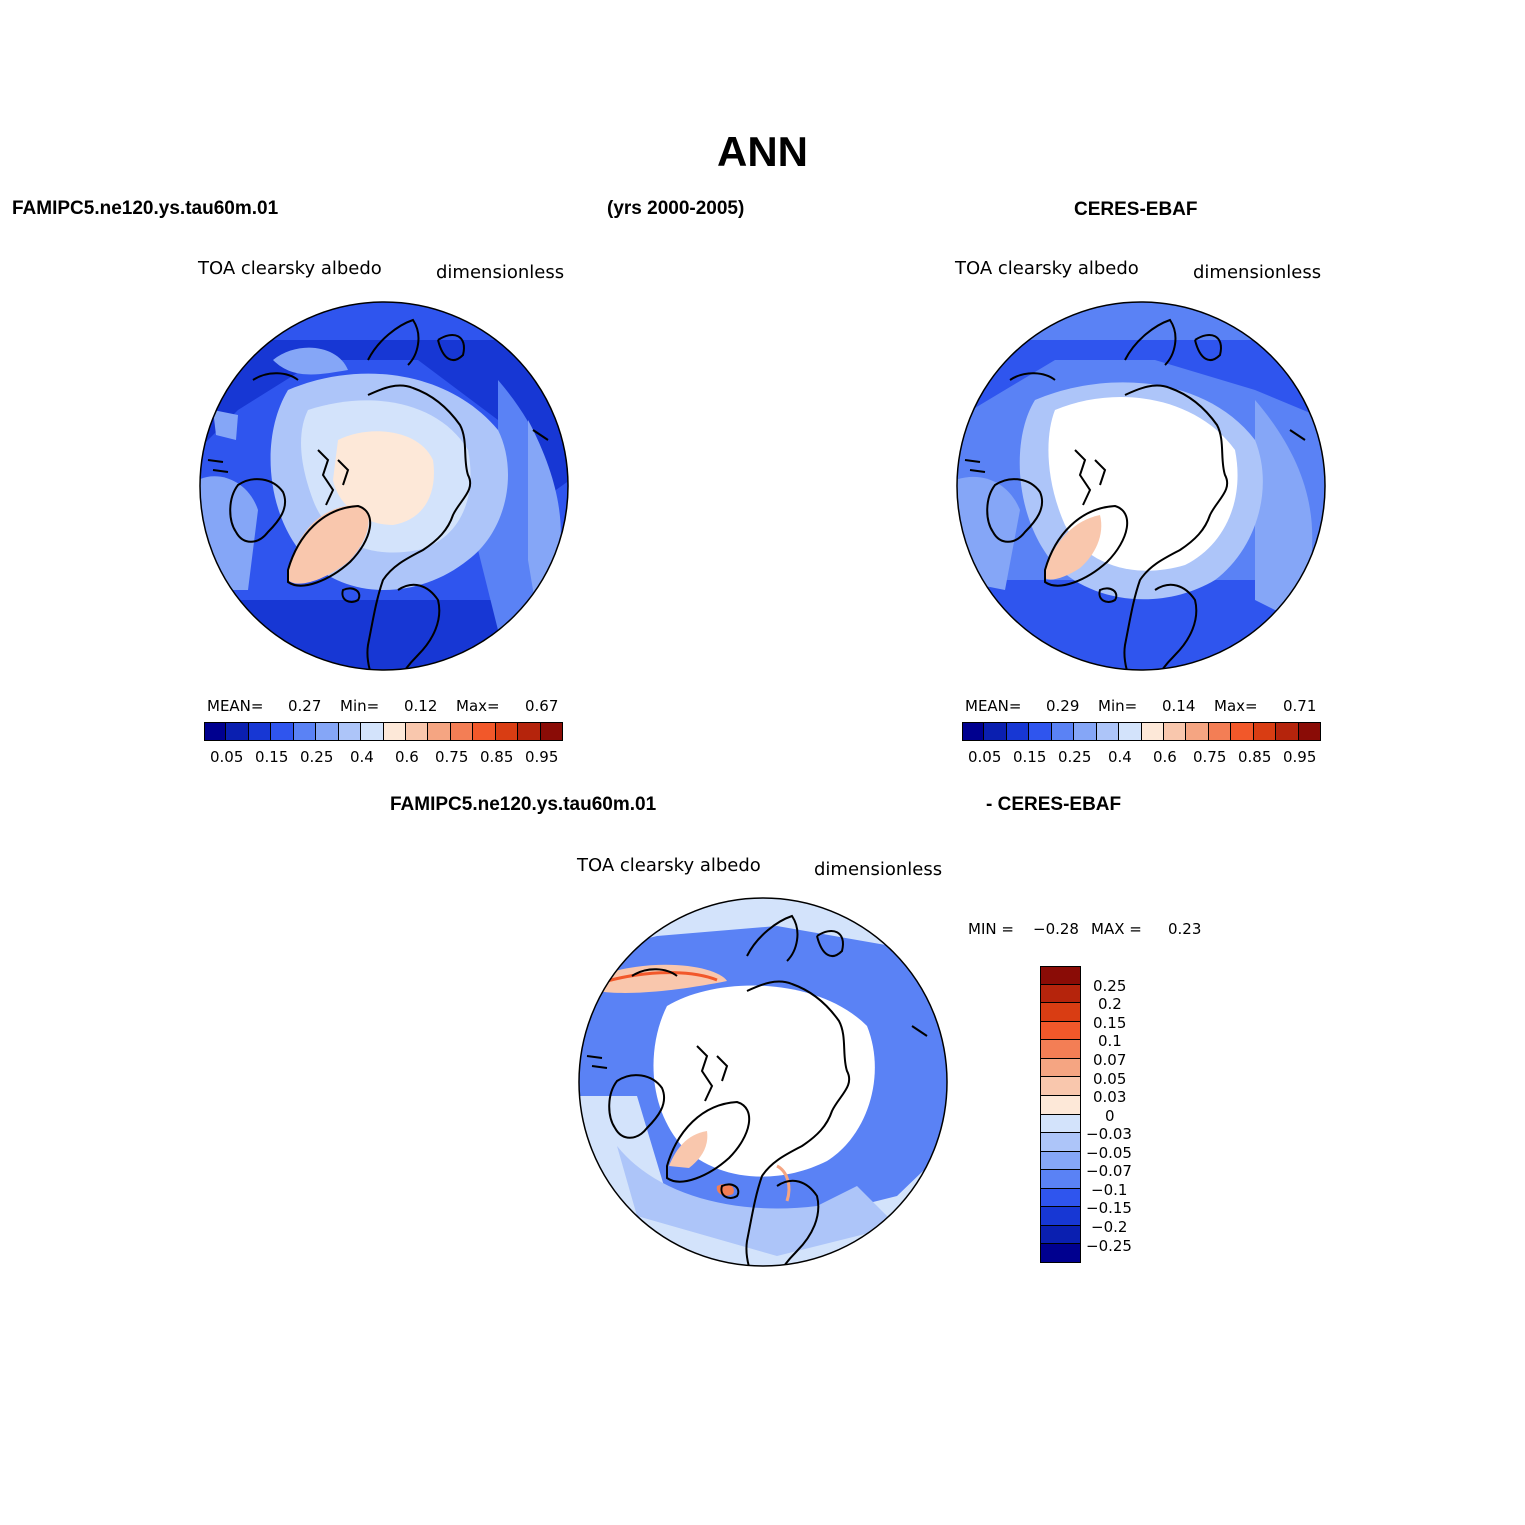  Describe the element at coordinates (1056, 929) in the screenshot. I see `diff-min-value: −0.28` at that location.